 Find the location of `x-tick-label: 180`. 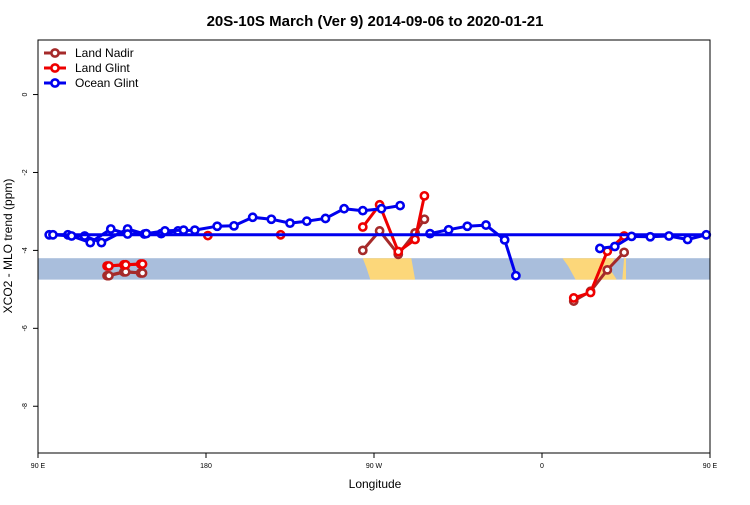

x-tick-label: 180 is located at coordinates (206, 466).